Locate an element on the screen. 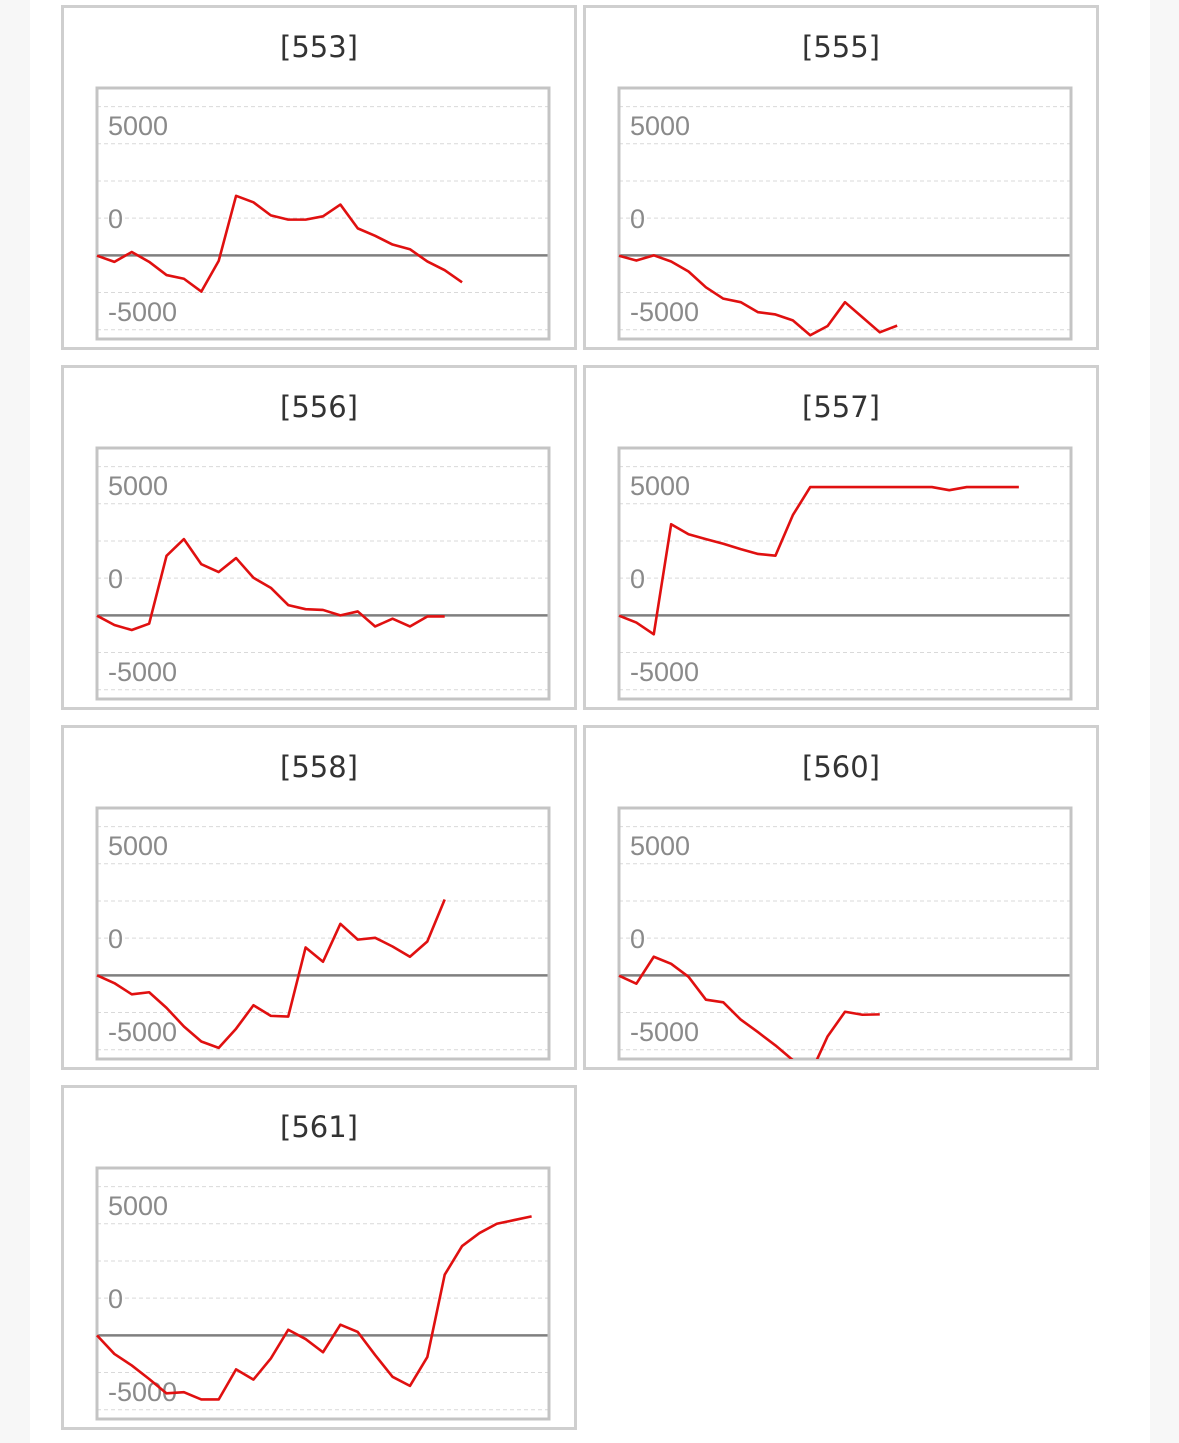 The width and height of the screenshot is (1179, 1443). chart-panel: [560] 5000 0 -5000 is located at coordinates (841, 897).